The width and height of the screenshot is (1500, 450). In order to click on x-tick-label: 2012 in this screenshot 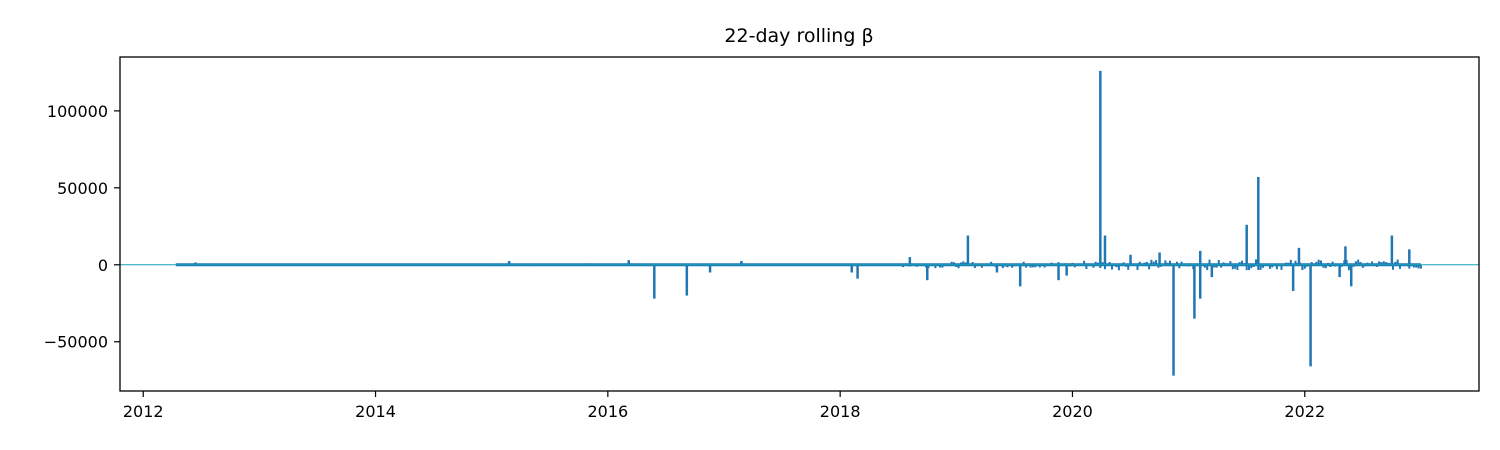, I will do `click(143, 411)`.